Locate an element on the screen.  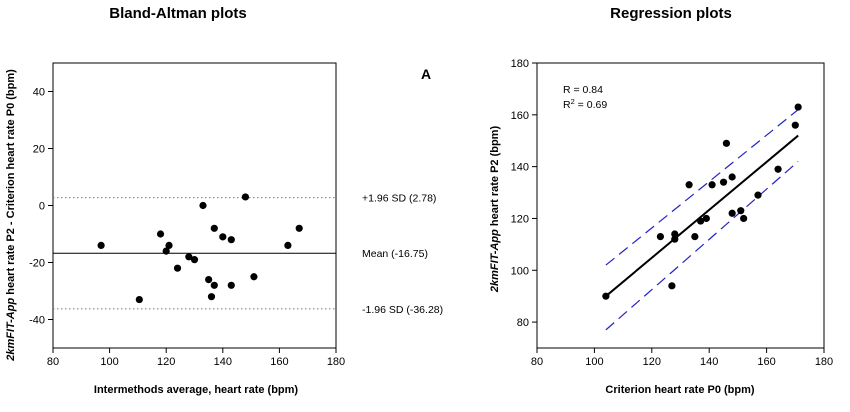
regression-line is located at coordinates (702, 215).